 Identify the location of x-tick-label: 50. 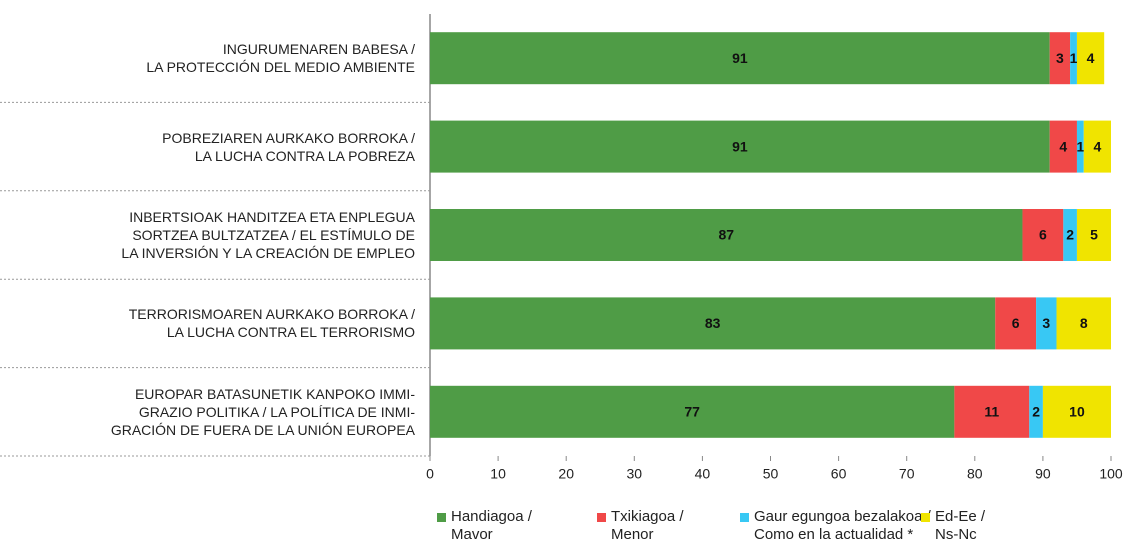
(771, 474).